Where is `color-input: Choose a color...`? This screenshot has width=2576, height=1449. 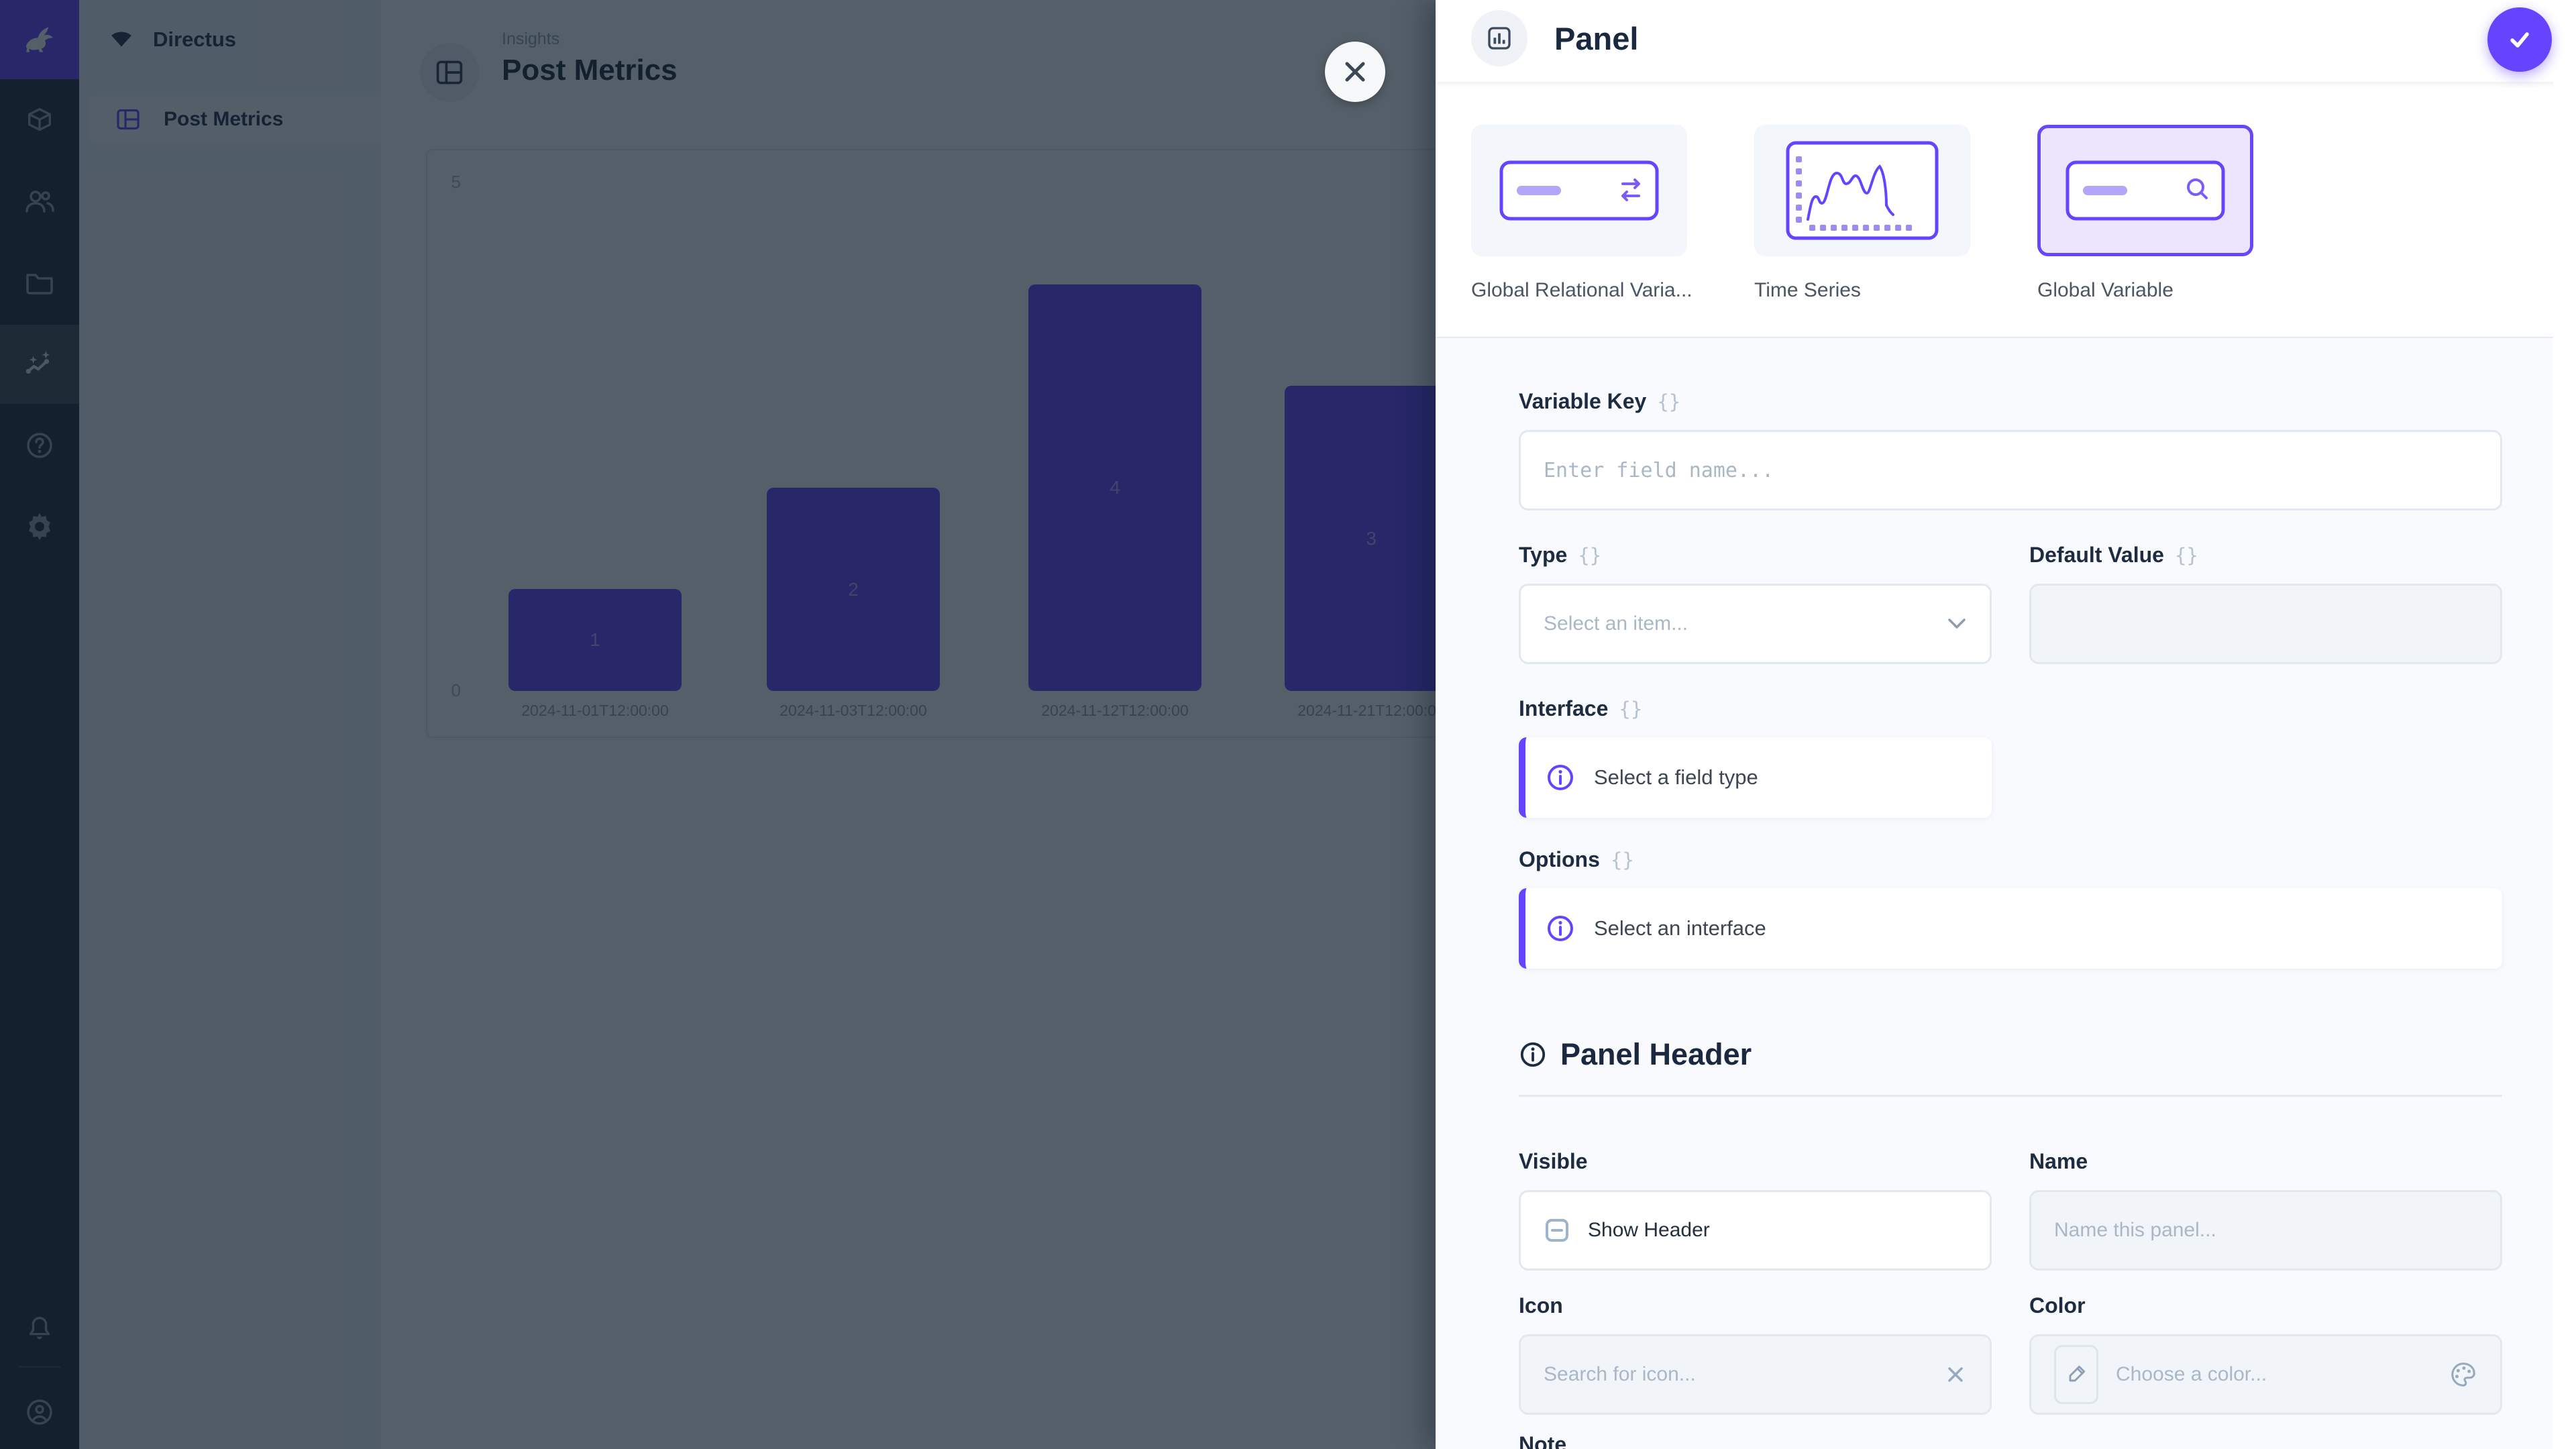
color-input: Choose a color... is located at coordinates (2265, 1374).